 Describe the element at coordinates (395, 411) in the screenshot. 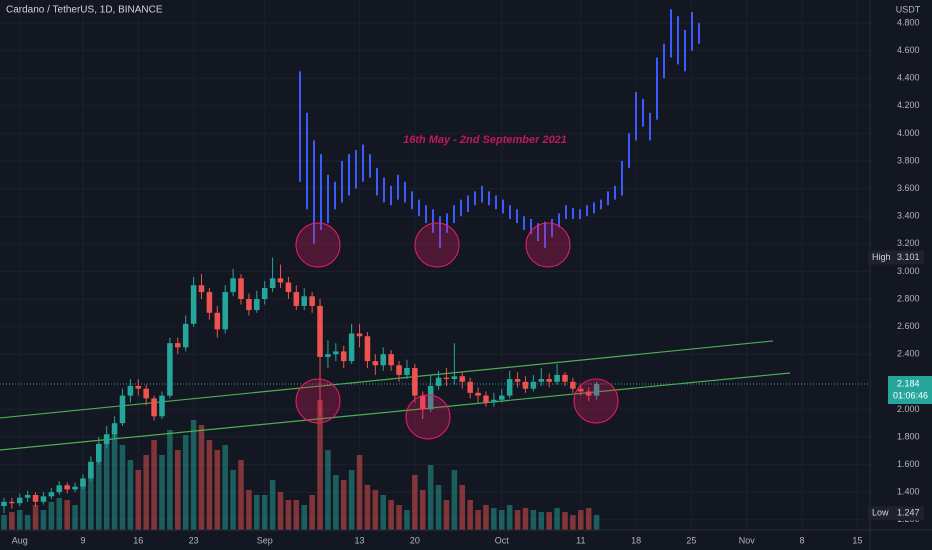

I see `trendline` at that location.